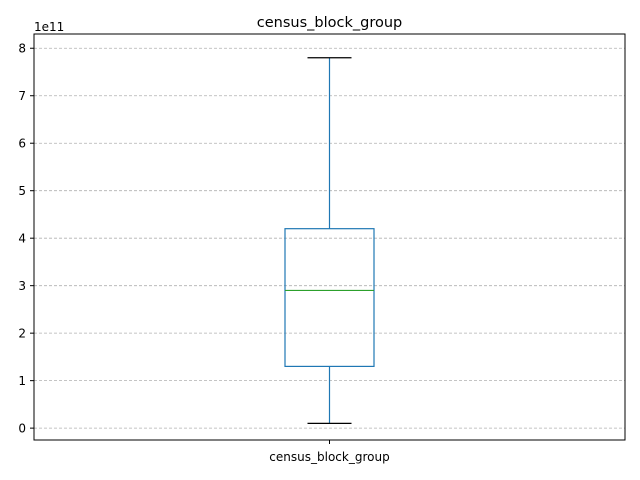 This screenshot has width=640, height=480. What do you see at coordinates (22, 239) in the screenshot?
I see `y-tick-label: 4` at bounding box center [22, 239].